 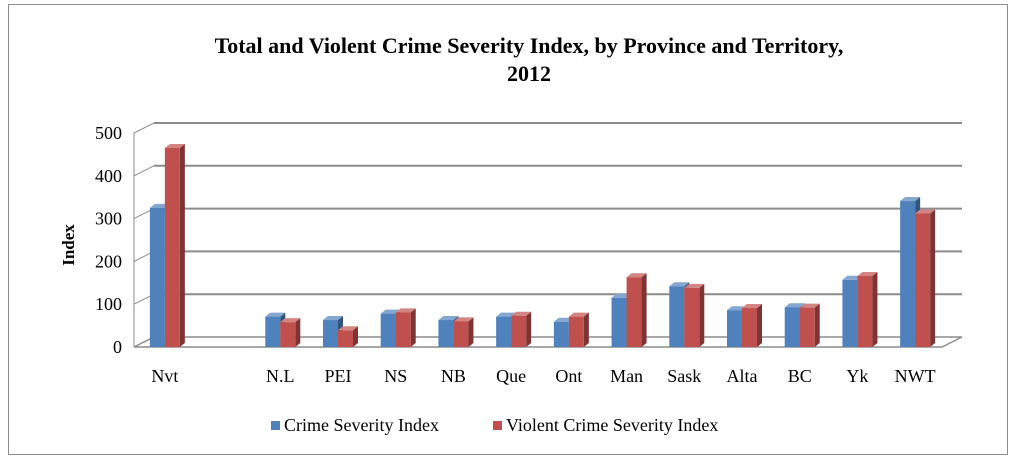 What do you see at coordinates (529, 73) in the screenshot?
I see `chart-title-line-2: 2012` at bounding box center [529, 73].